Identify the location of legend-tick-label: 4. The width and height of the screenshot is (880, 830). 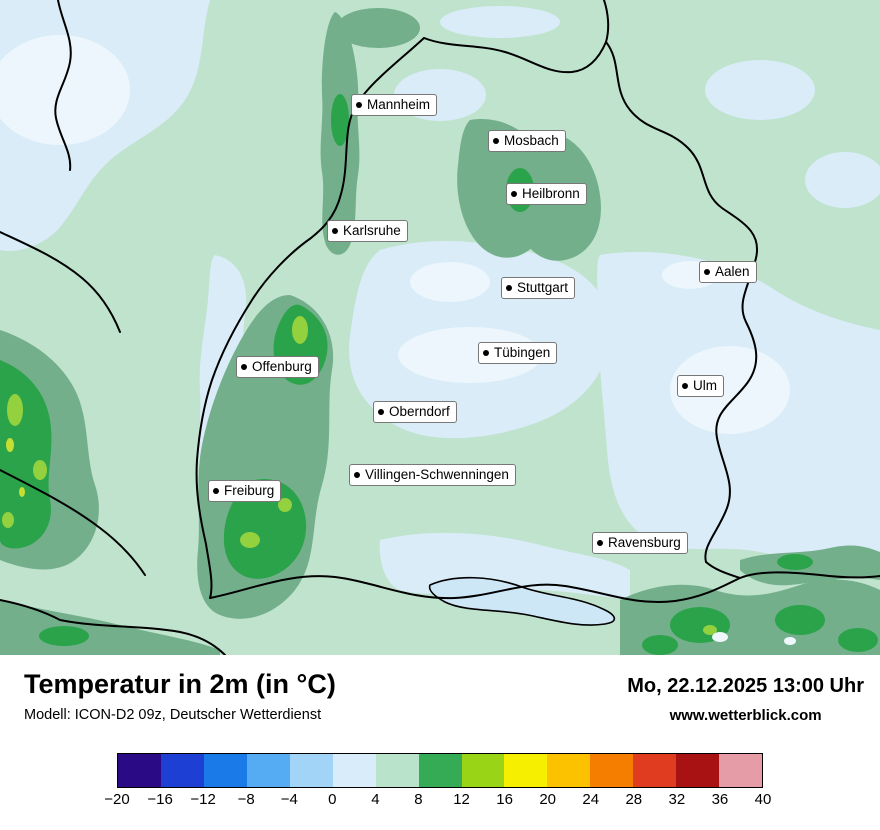
(375, 799).